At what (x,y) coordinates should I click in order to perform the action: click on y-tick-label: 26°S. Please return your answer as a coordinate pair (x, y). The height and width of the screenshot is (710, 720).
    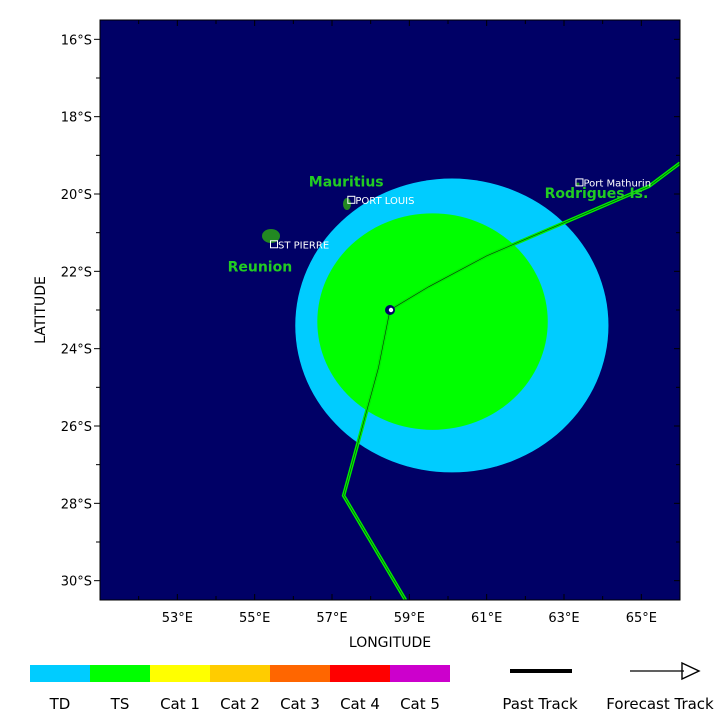
    Looking at the image, I should click on (76, 427).